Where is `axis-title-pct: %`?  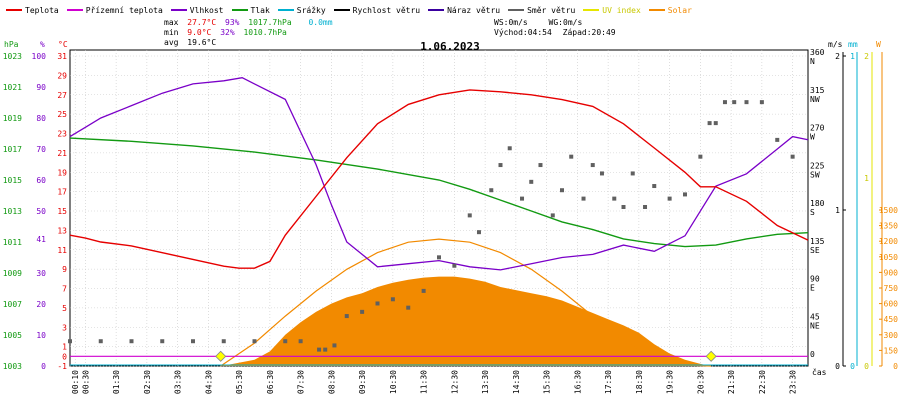
axis-title-pct: % is located at coordinates (42, 44).